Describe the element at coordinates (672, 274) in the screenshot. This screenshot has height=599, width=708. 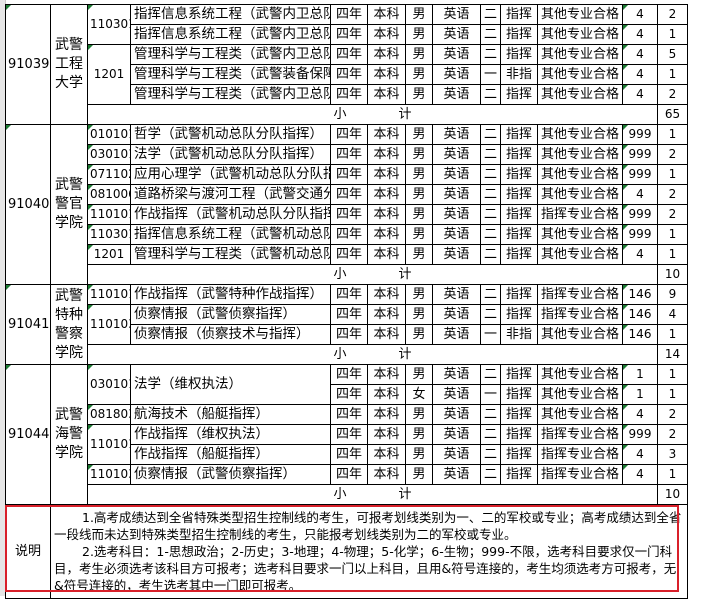
I see `subtotal-value-cell: 10` at that location.